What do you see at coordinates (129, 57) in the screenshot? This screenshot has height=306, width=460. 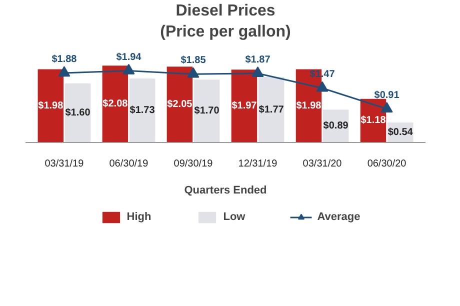 I see `data-label: $1.94` at bounding box center [129, 57].